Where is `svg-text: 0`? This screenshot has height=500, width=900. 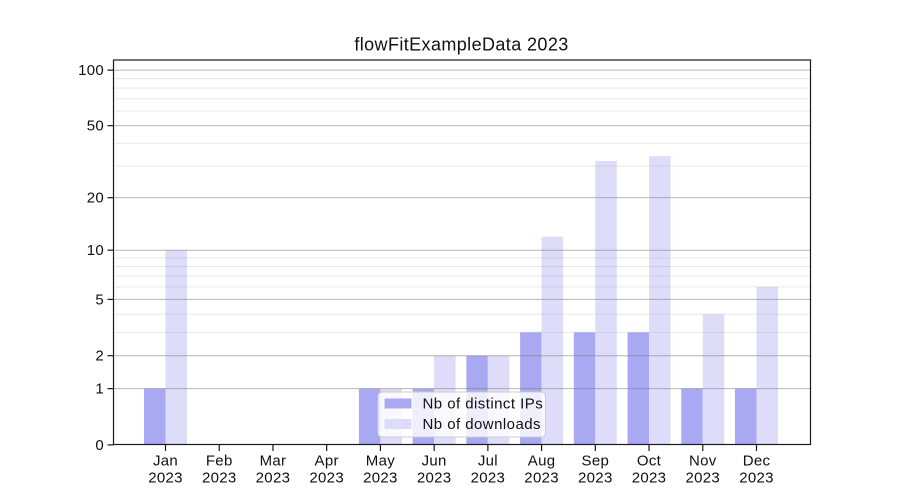 svg-text: 0 is located at coordinates (99, 445).